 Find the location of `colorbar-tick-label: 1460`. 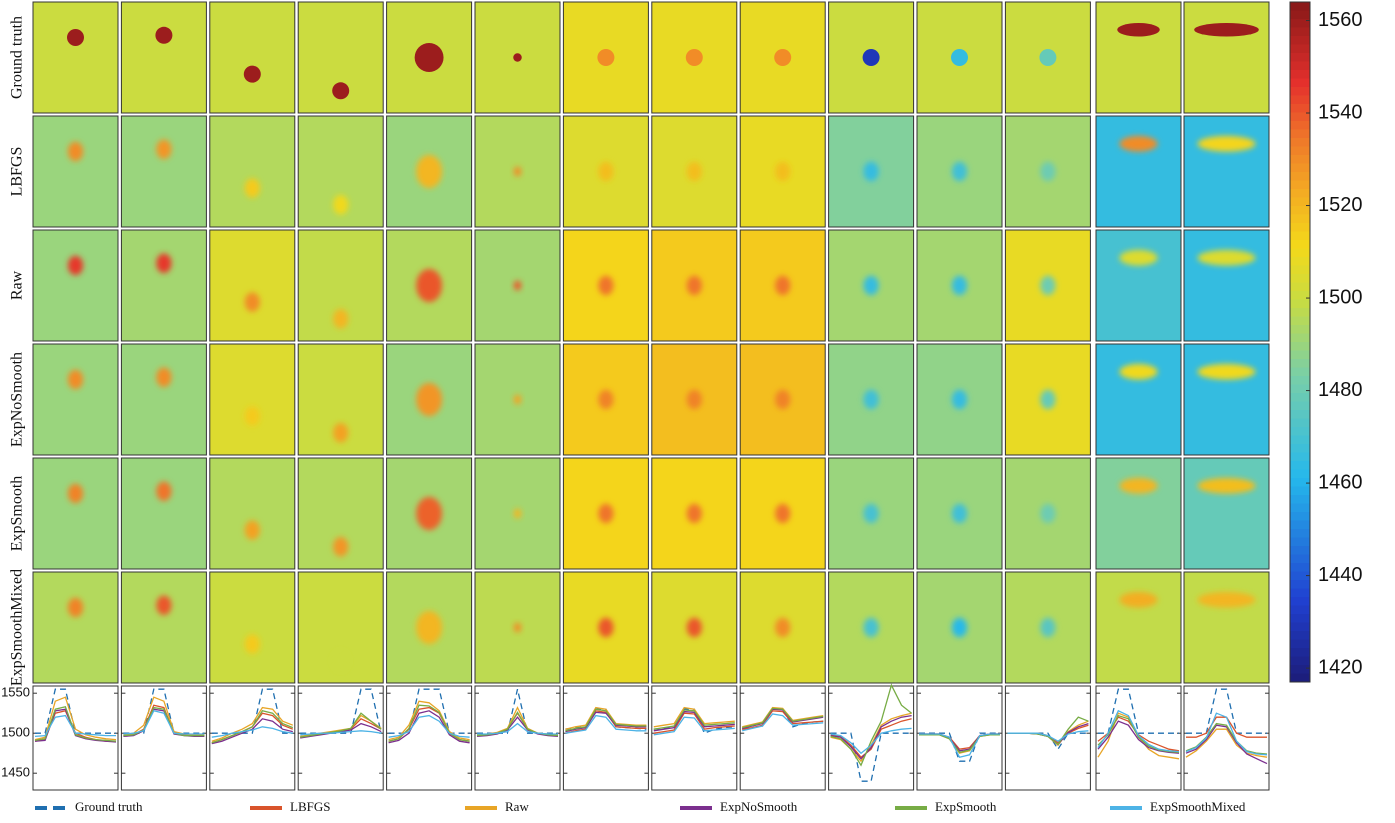

colorbar-tick-label: 1460 is located at coordinates (1340, 482).